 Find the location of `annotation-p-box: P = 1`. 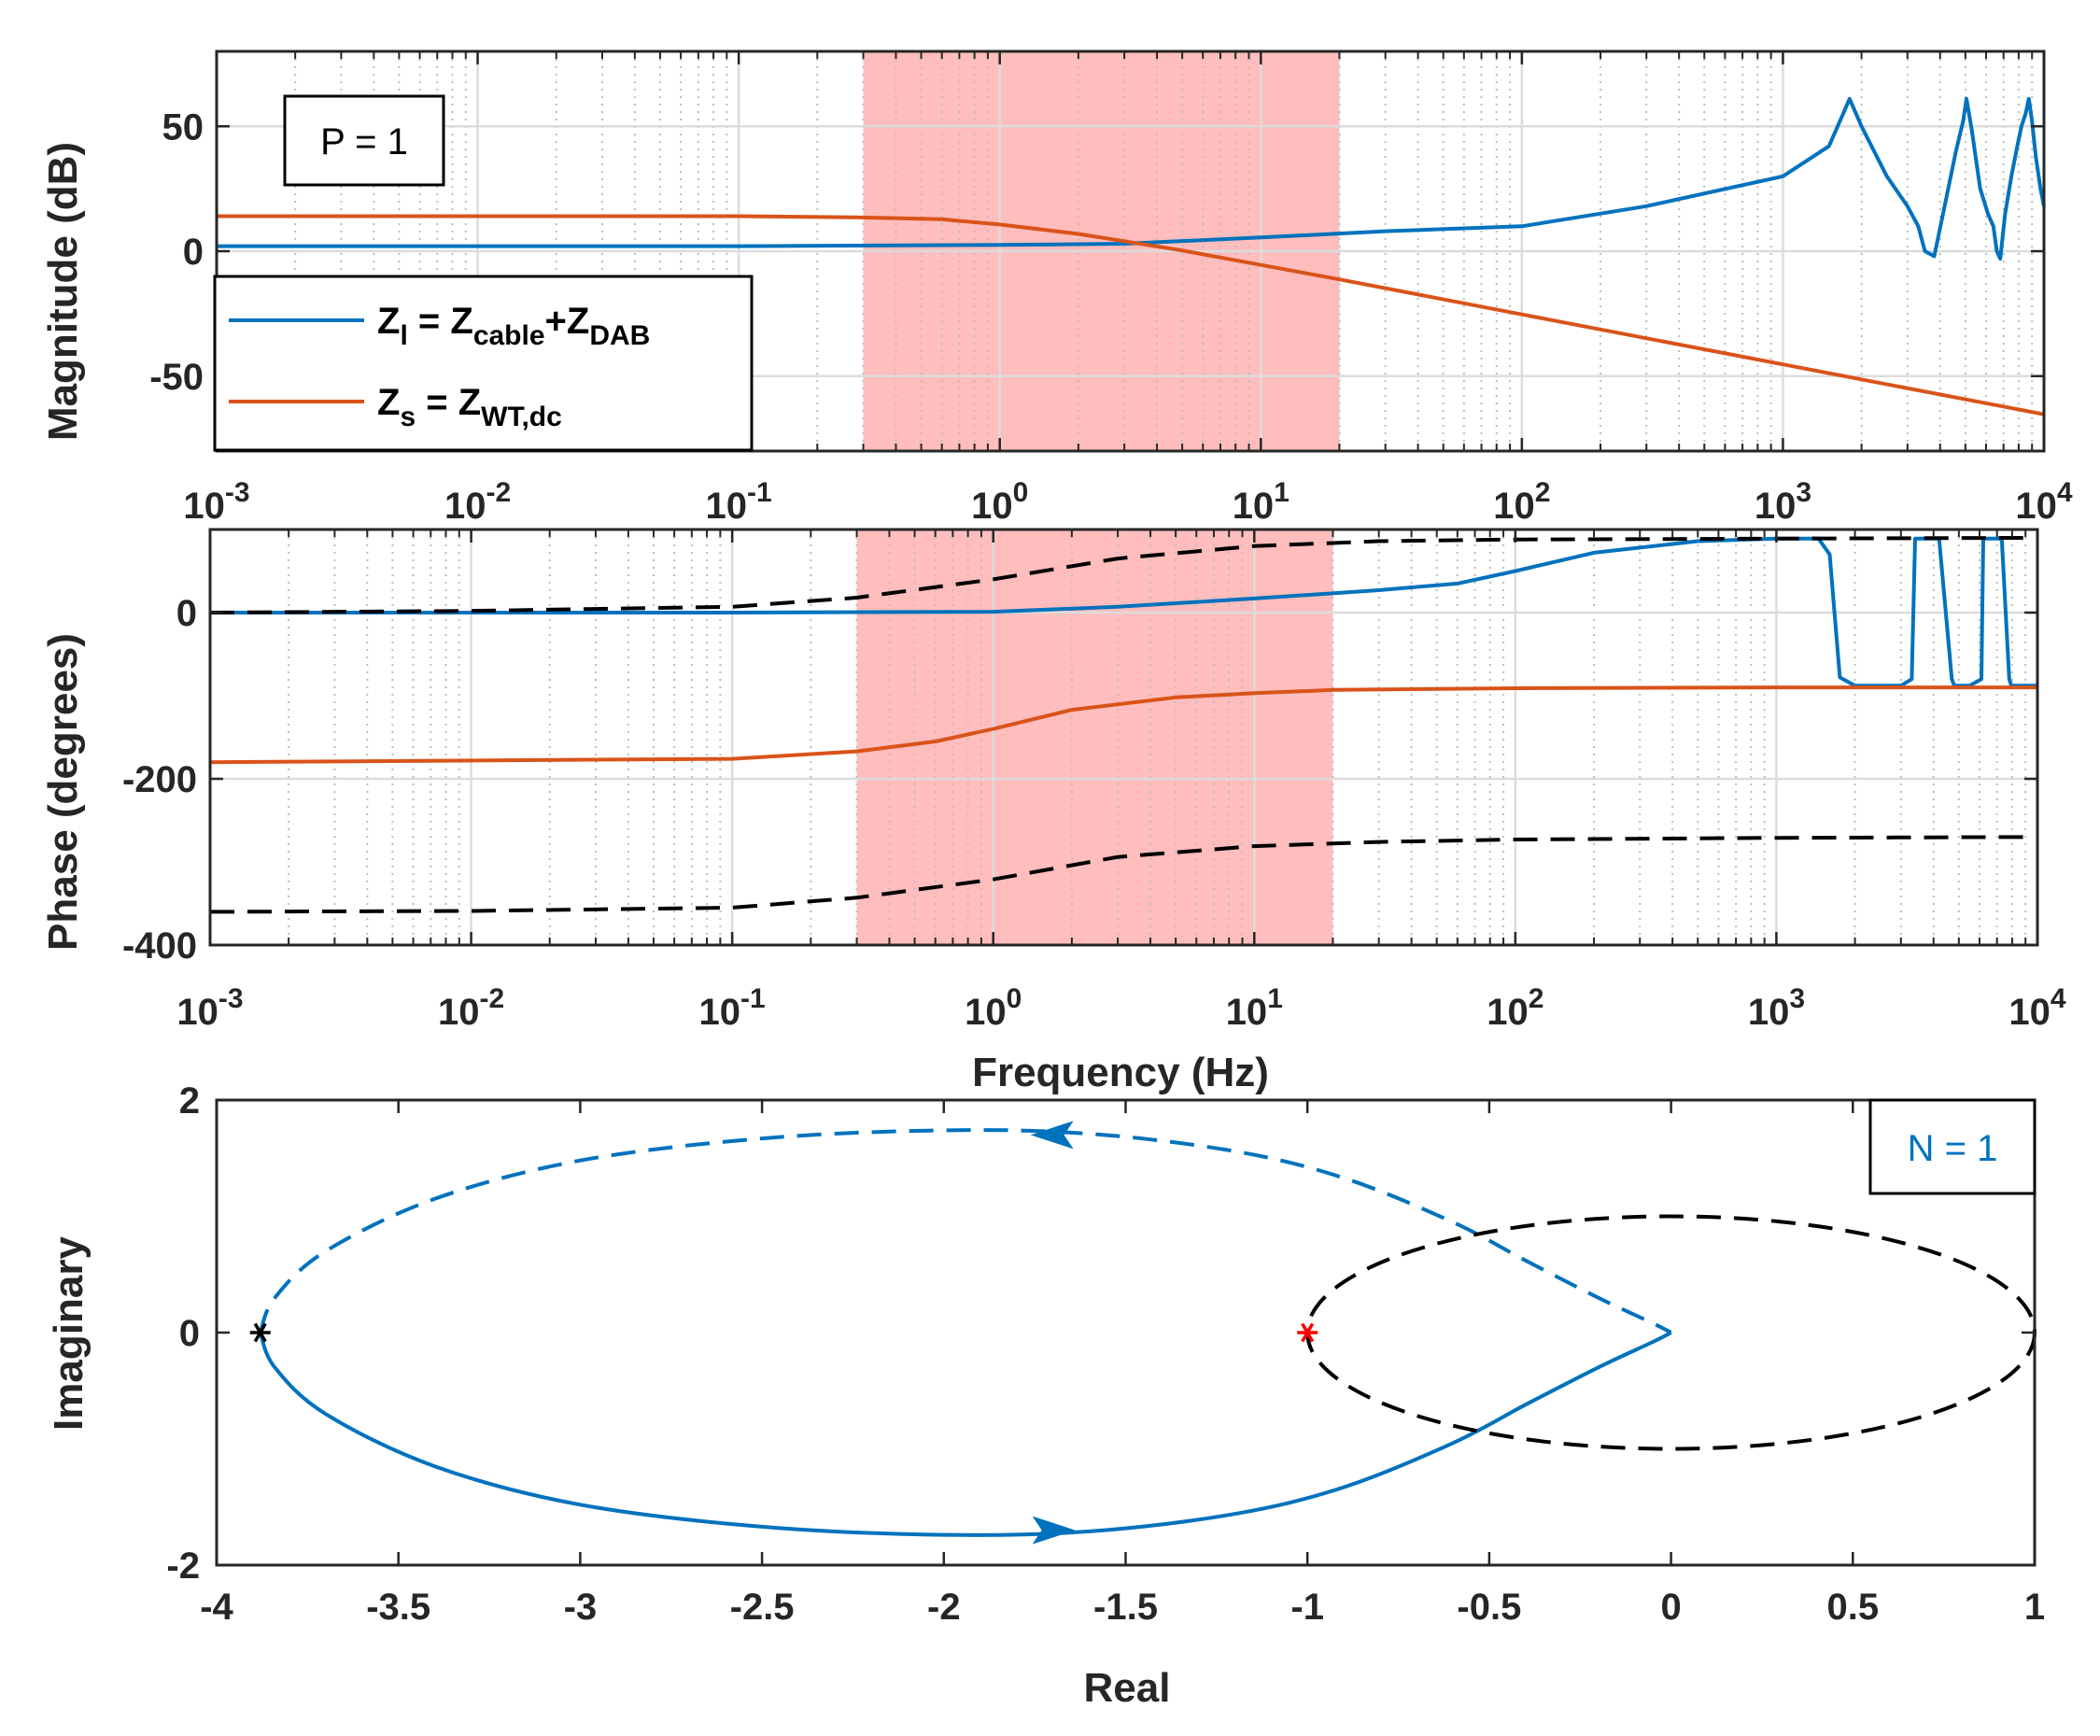

annotation-p-box: P = 1 is located at coordinates (364, 140).